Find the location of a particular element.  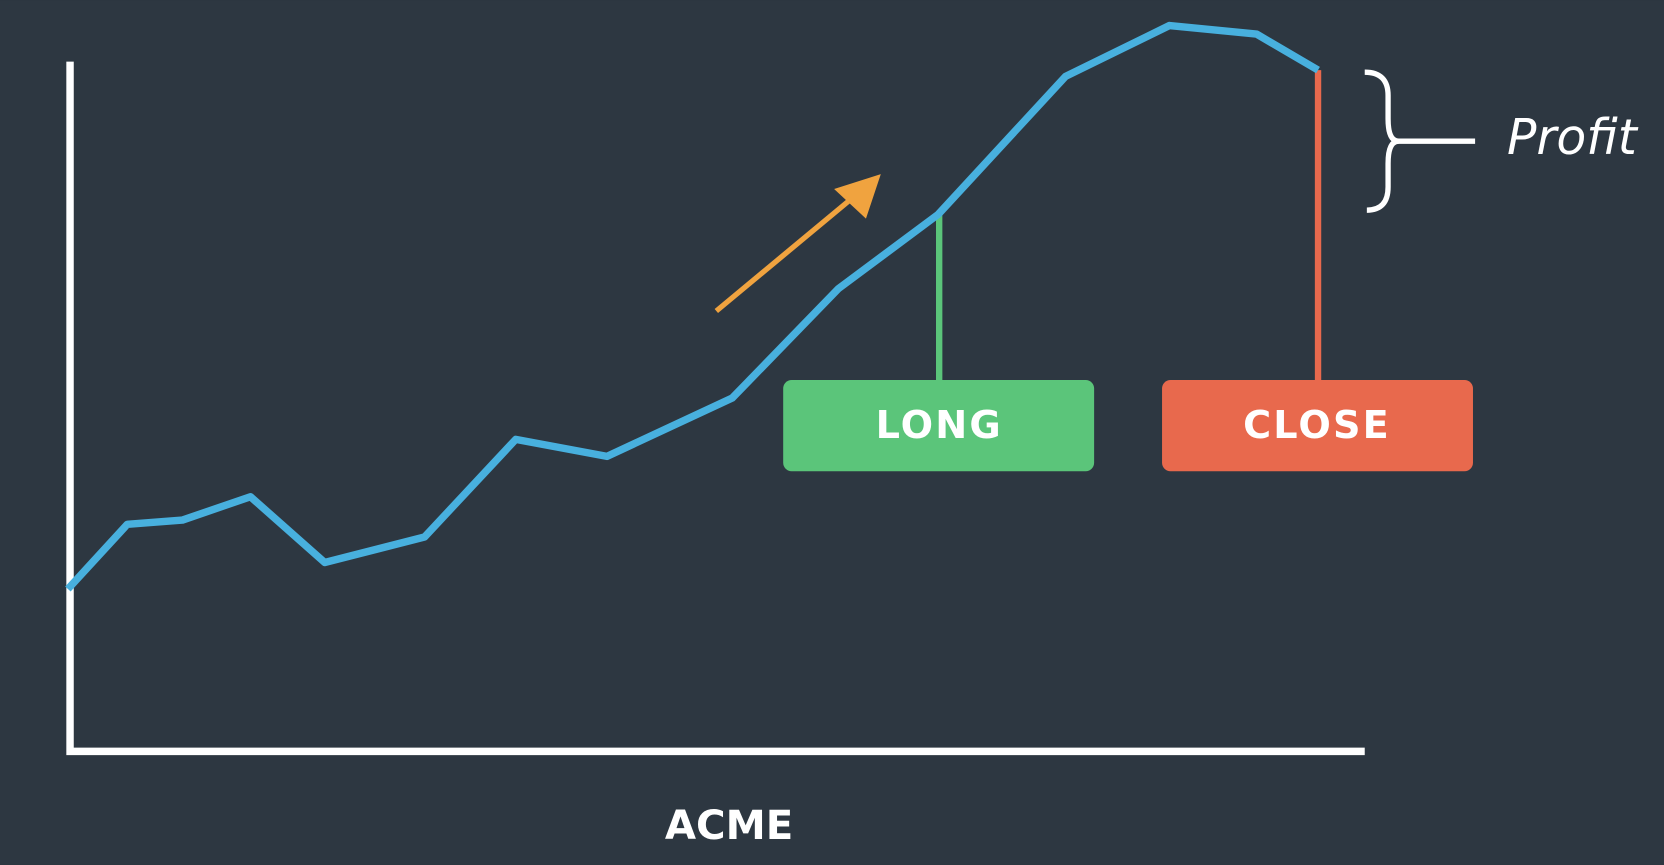

close-box is located at coordinates (1317, 425).